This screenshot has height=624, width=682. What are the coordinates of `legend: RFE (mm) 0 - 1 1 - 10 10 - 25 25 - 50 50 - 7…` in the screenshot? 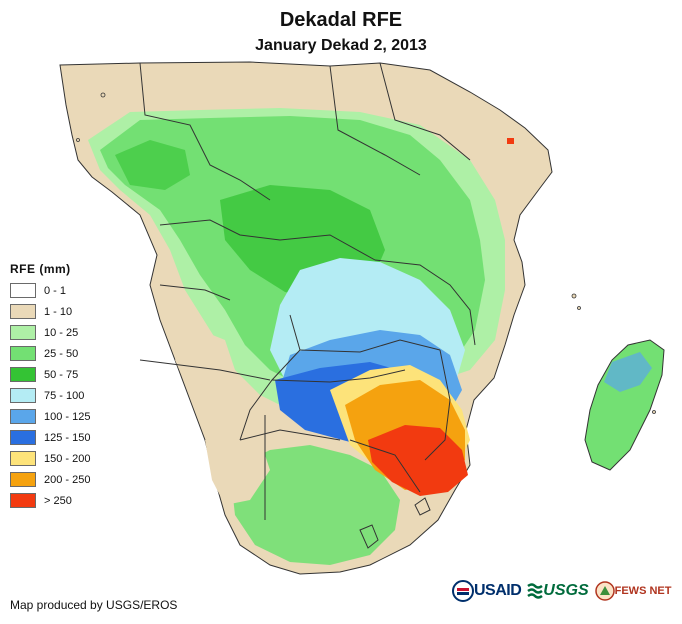 It's located at (50, 386).